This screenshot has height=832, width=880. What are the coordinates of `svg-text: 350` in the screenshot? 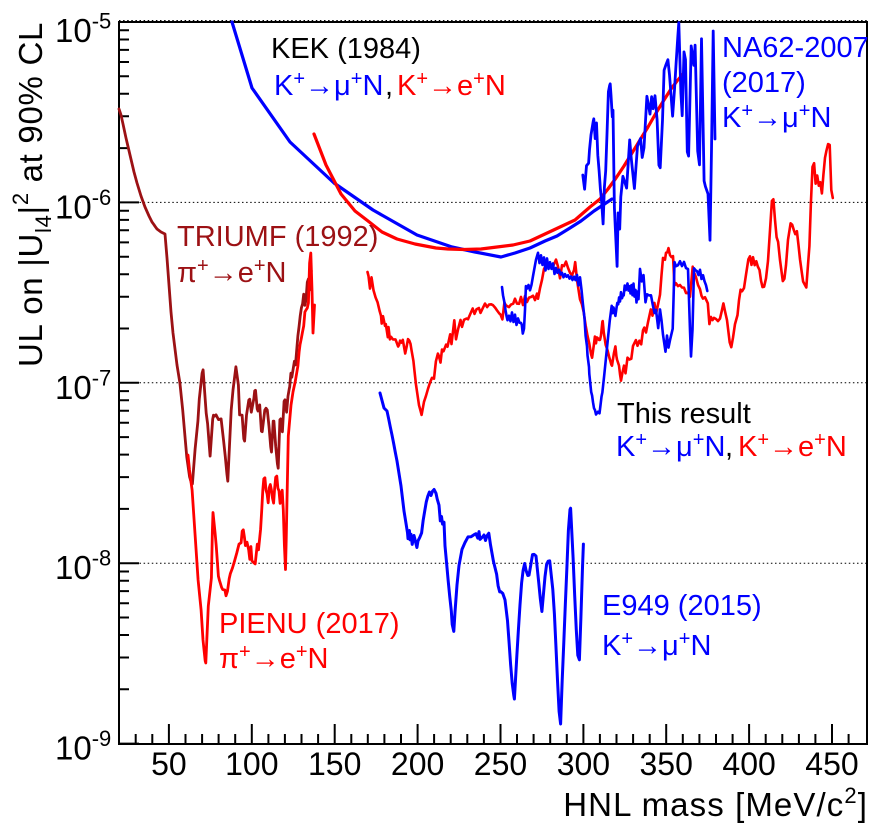 It's located at (666, 764).